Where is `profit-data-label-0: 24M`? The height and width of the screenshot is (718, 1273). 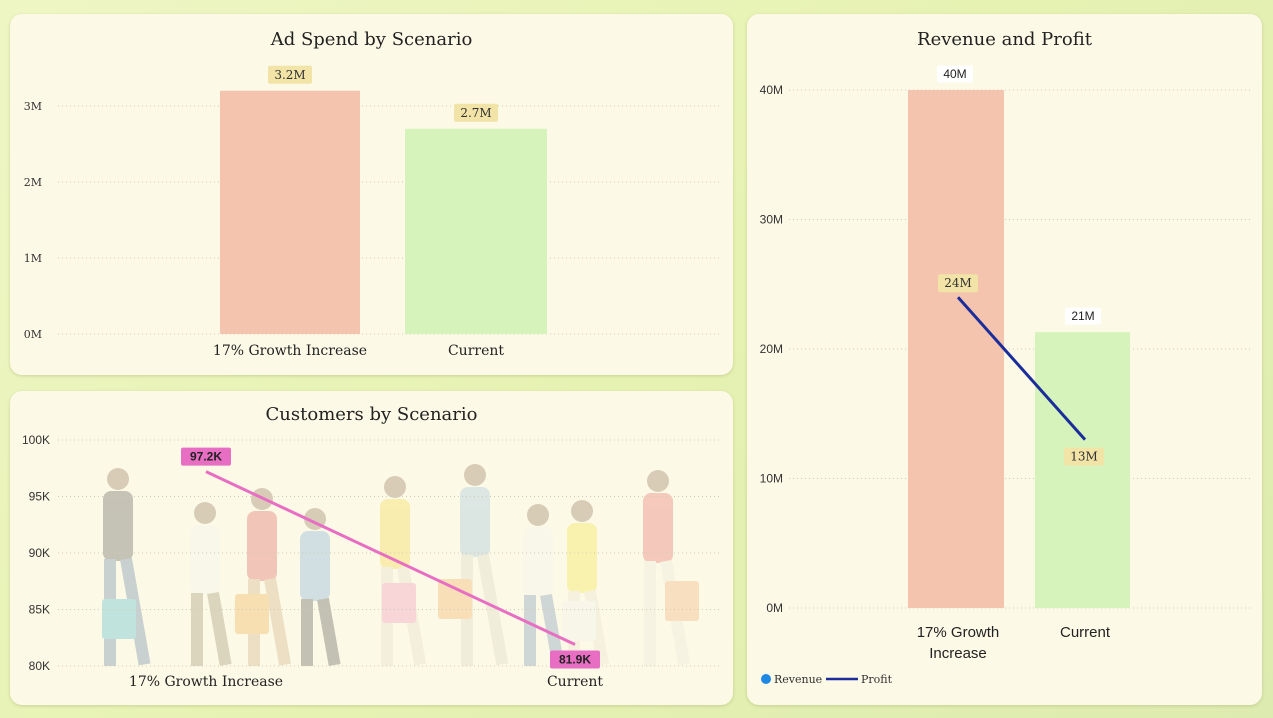 profit-data-label-0: 24M is located at coordinates (958, 283).